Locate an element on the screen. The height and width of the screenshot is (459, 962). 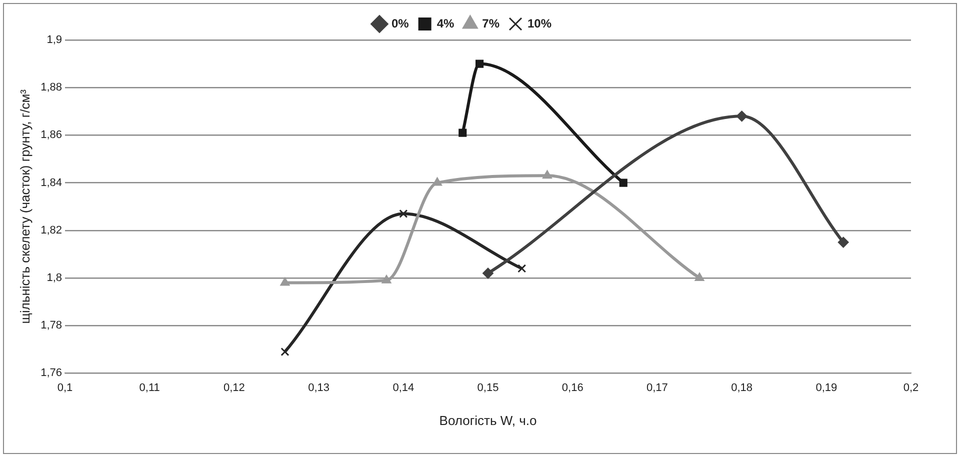
y-tick-label: 1,84 is located at coordinates (51, 182).